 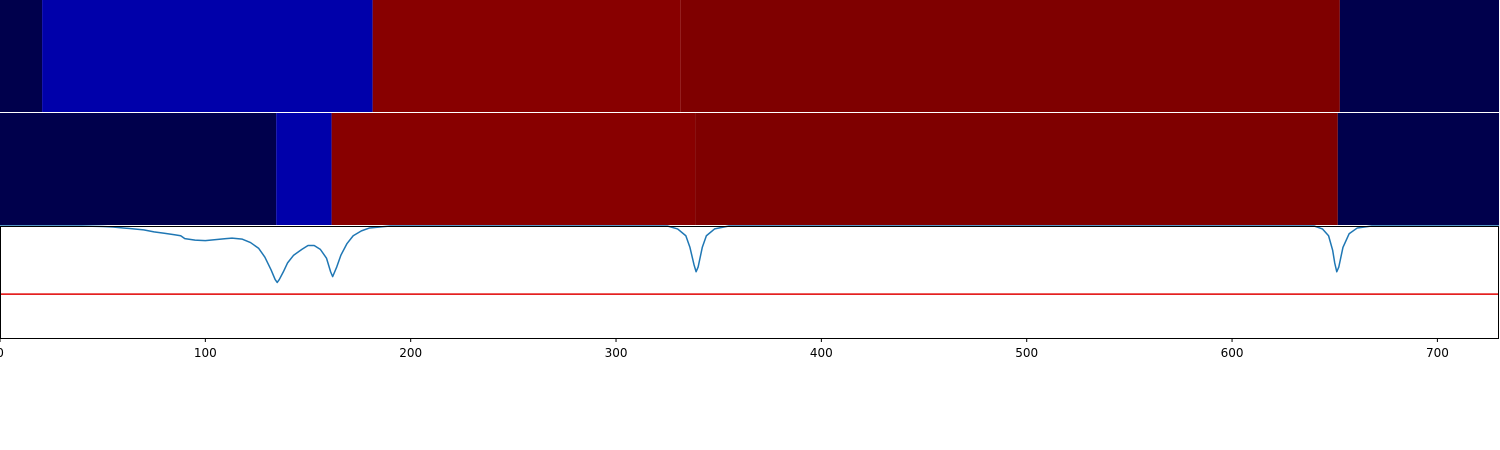 I want to click on x-tick-label-200: 200, so click(x=410, y=353).